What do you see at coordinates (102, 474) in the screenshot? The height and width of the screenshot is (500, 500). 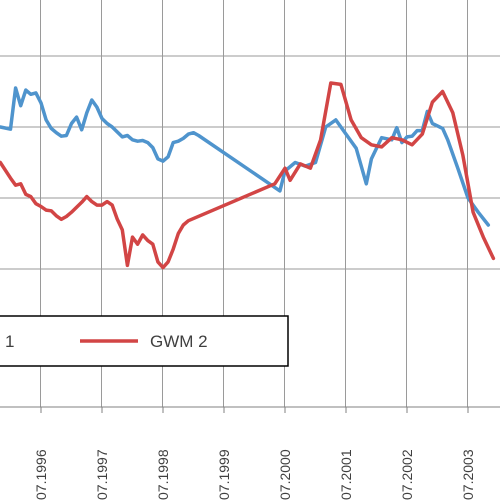 I see `x-tick-label: 07.1997` at bounding box center [102, 474].